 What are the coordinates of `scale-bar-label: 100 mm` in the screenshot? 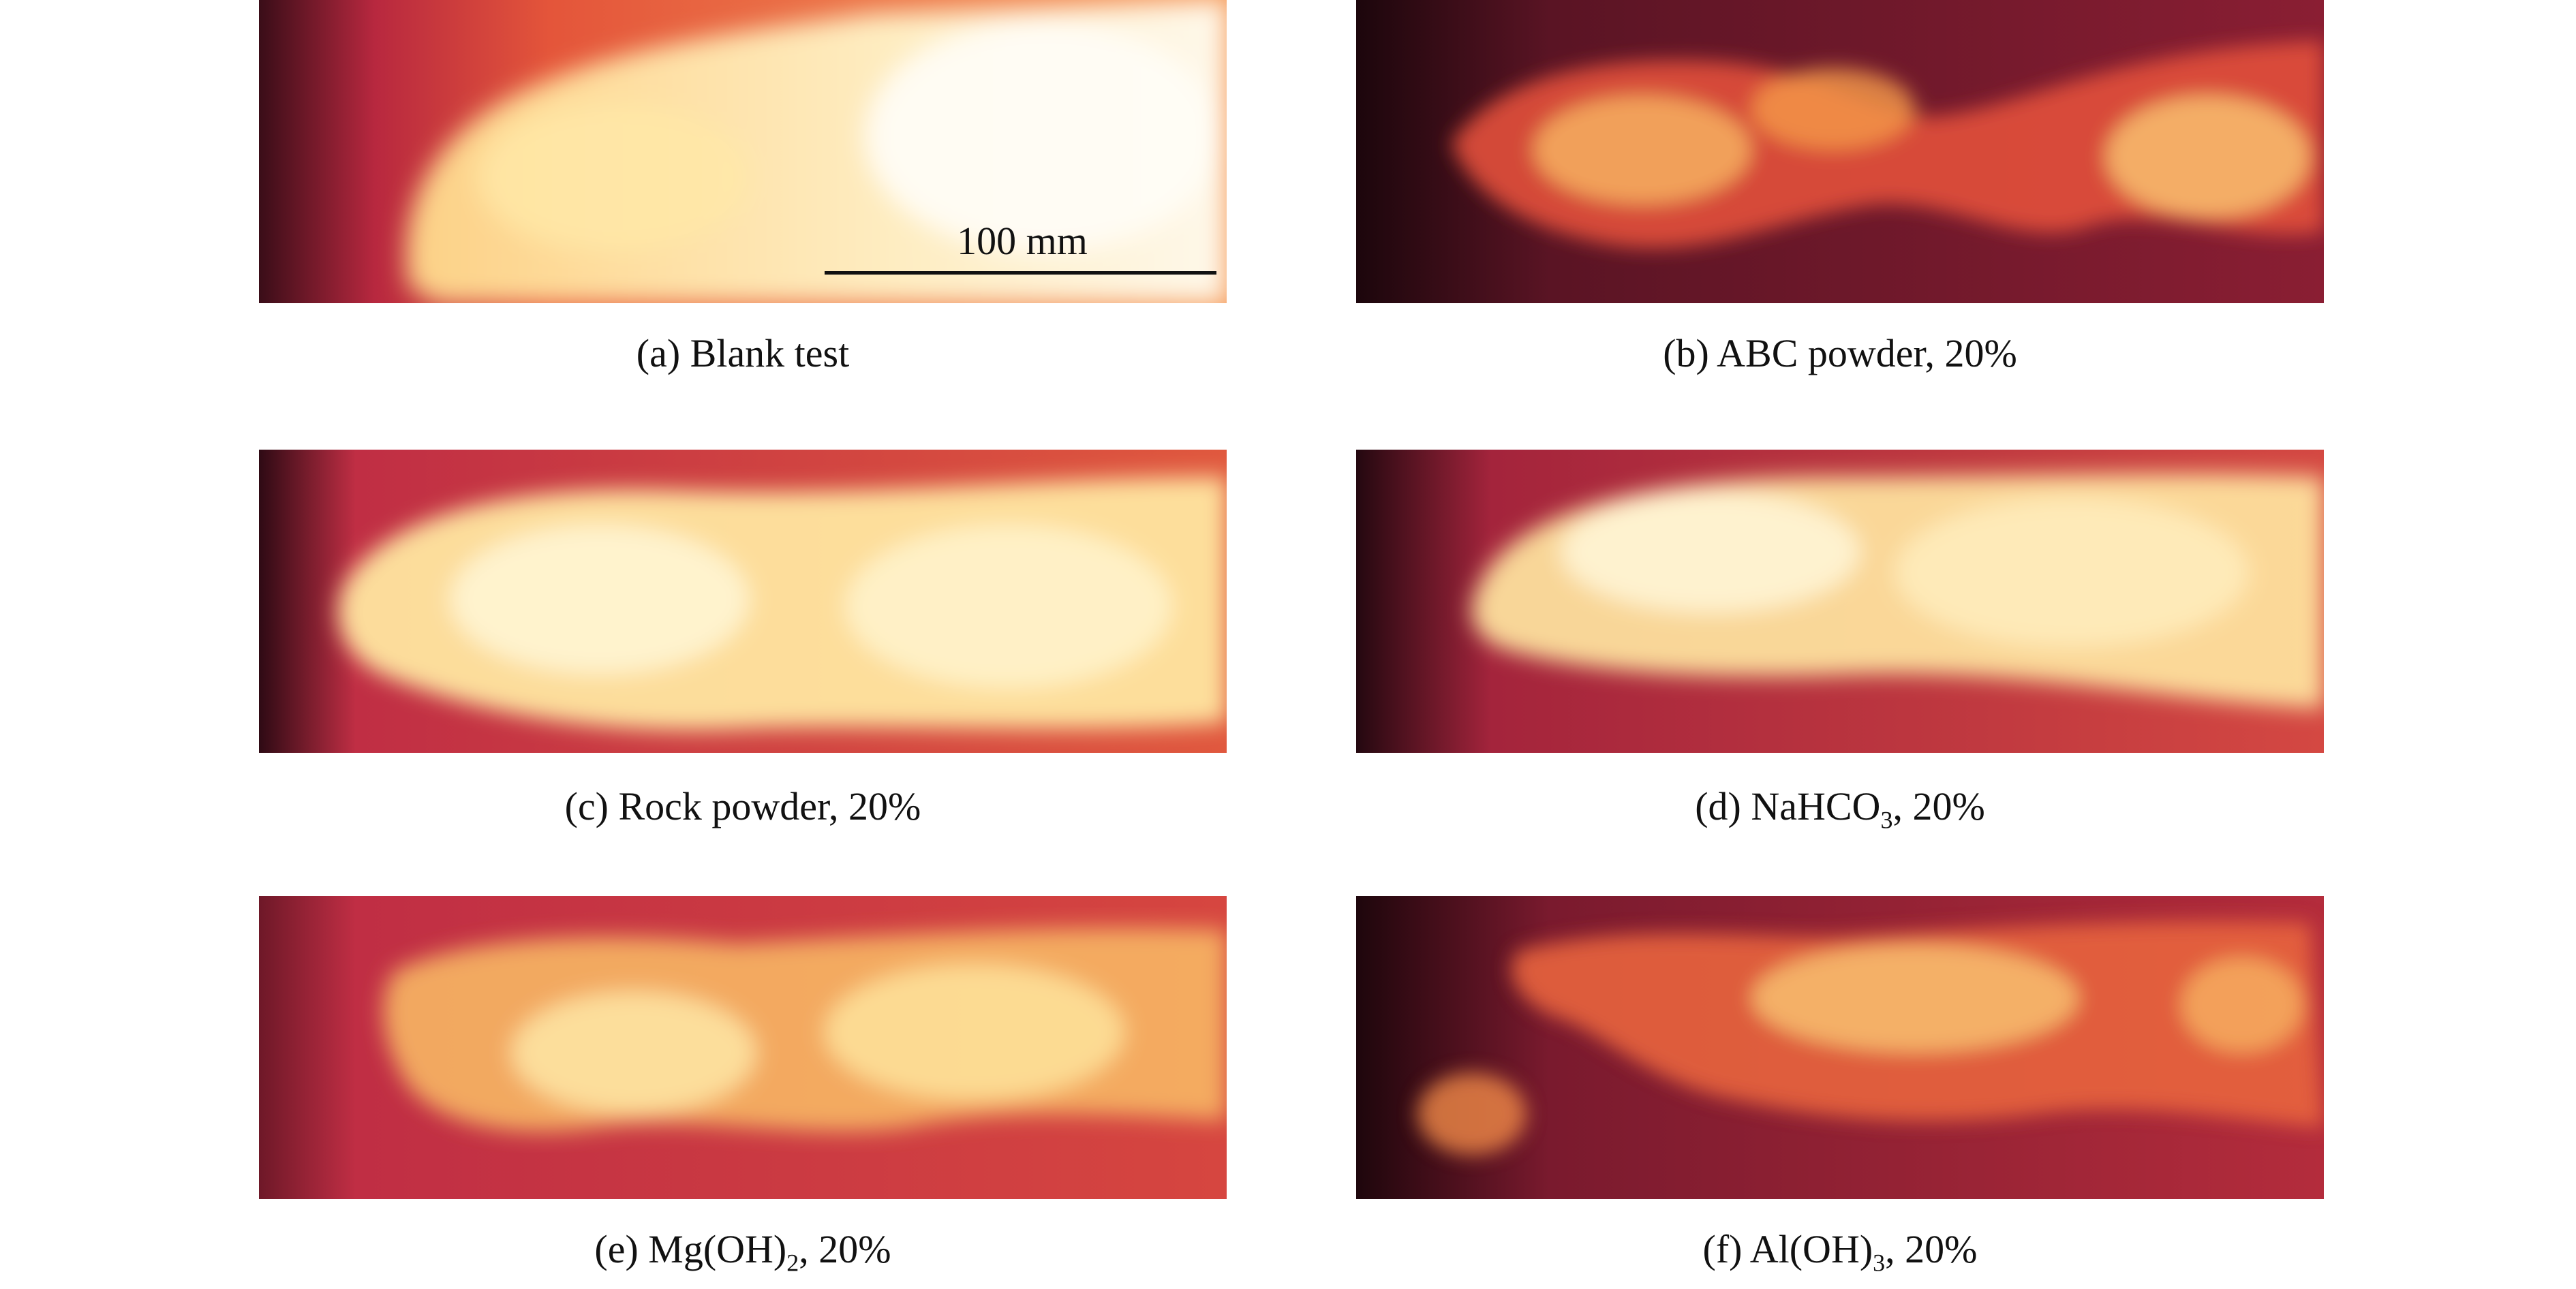 It's located at (1022, 241).